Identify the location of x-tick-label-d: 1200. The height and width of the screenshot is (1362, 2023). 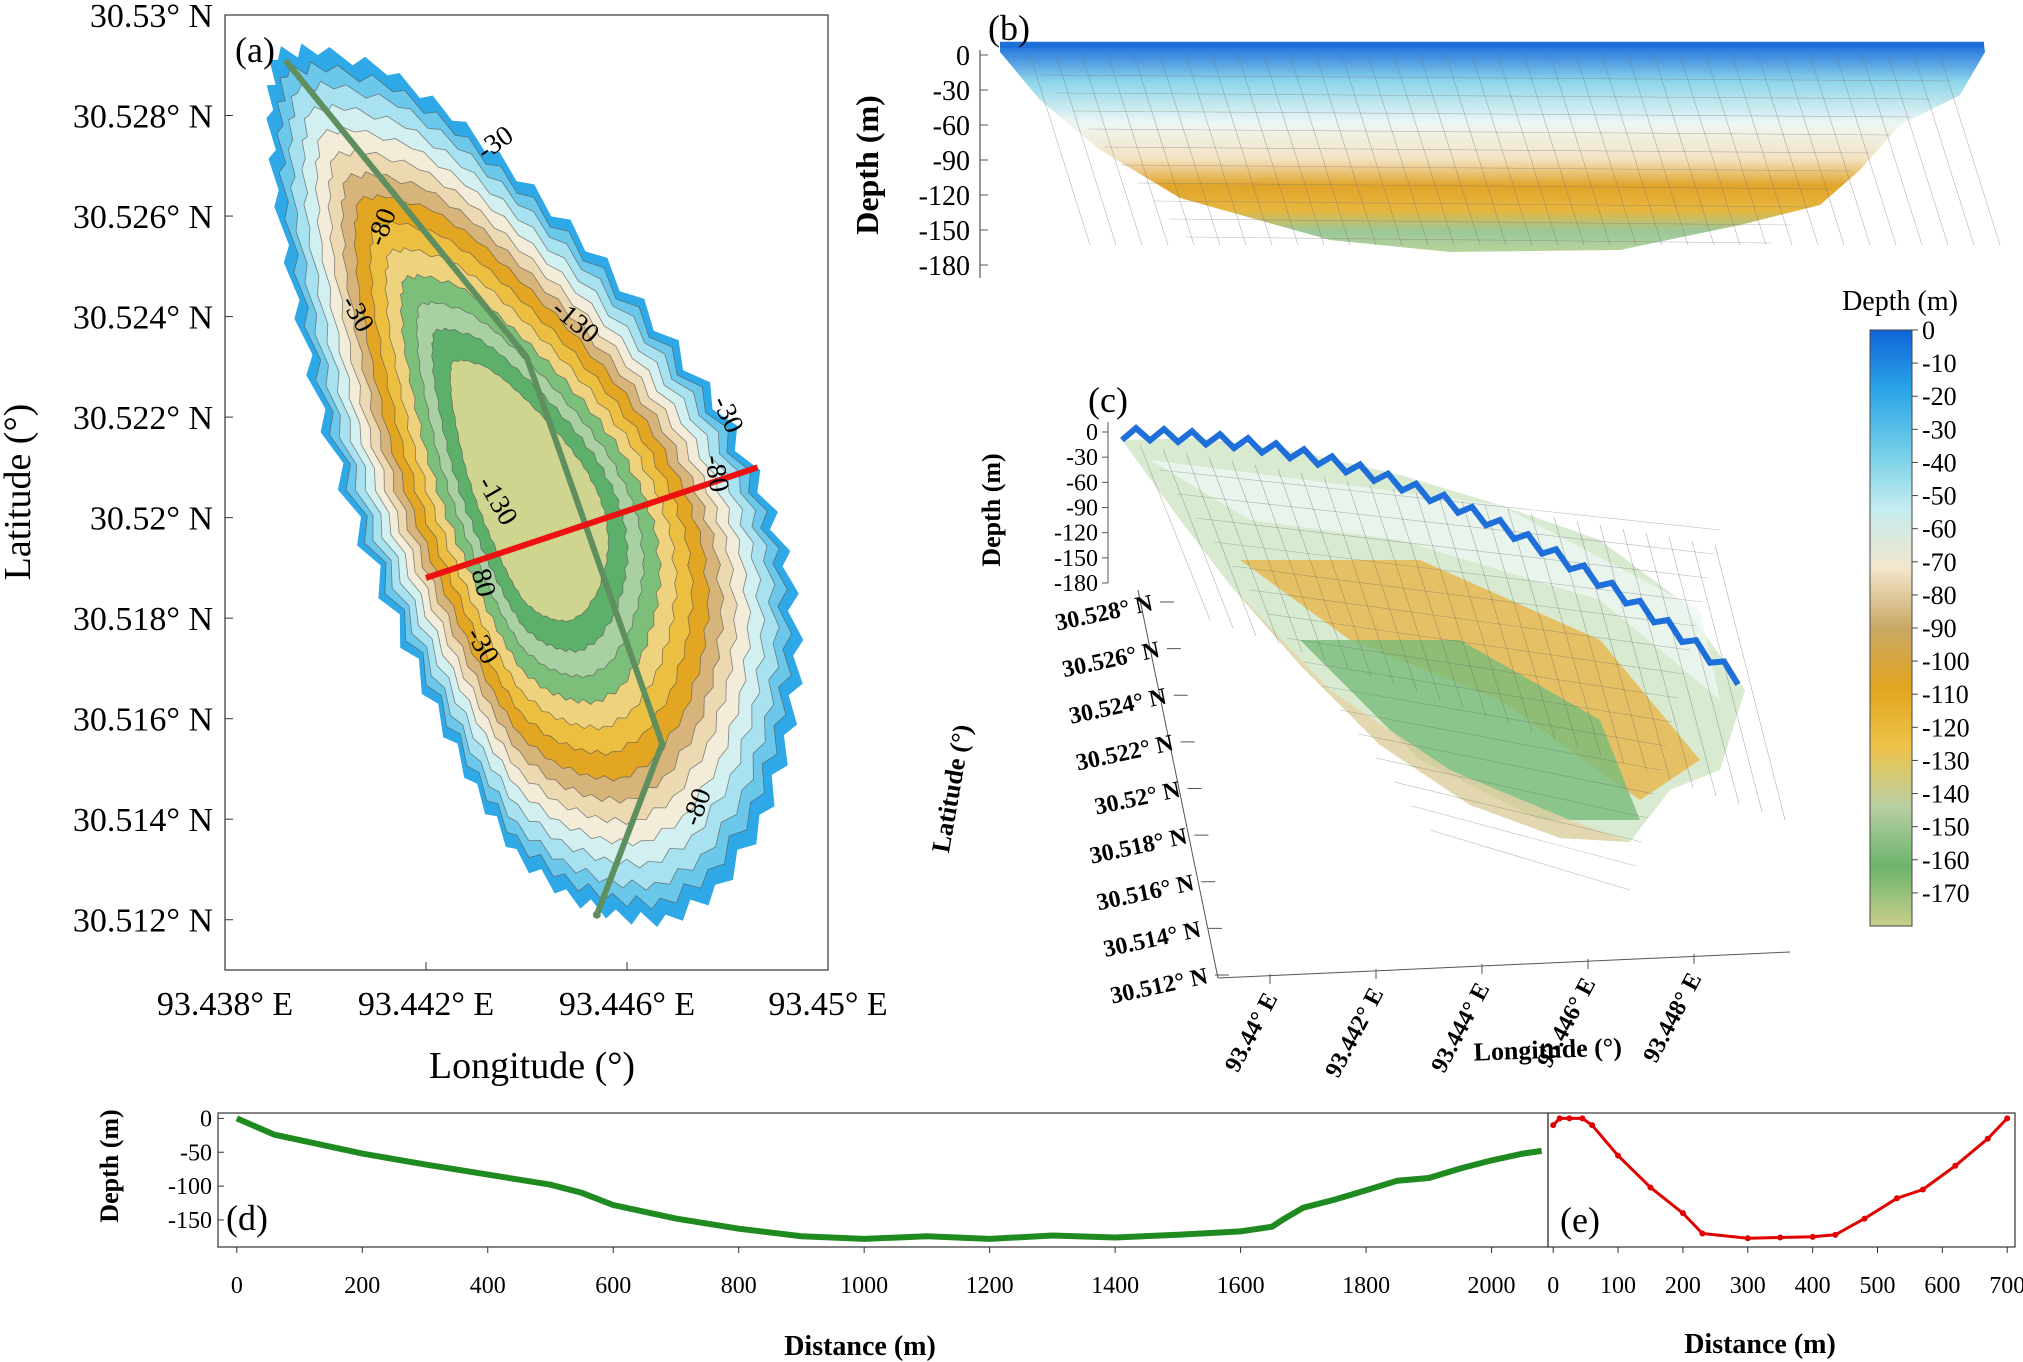
(990, 1286).